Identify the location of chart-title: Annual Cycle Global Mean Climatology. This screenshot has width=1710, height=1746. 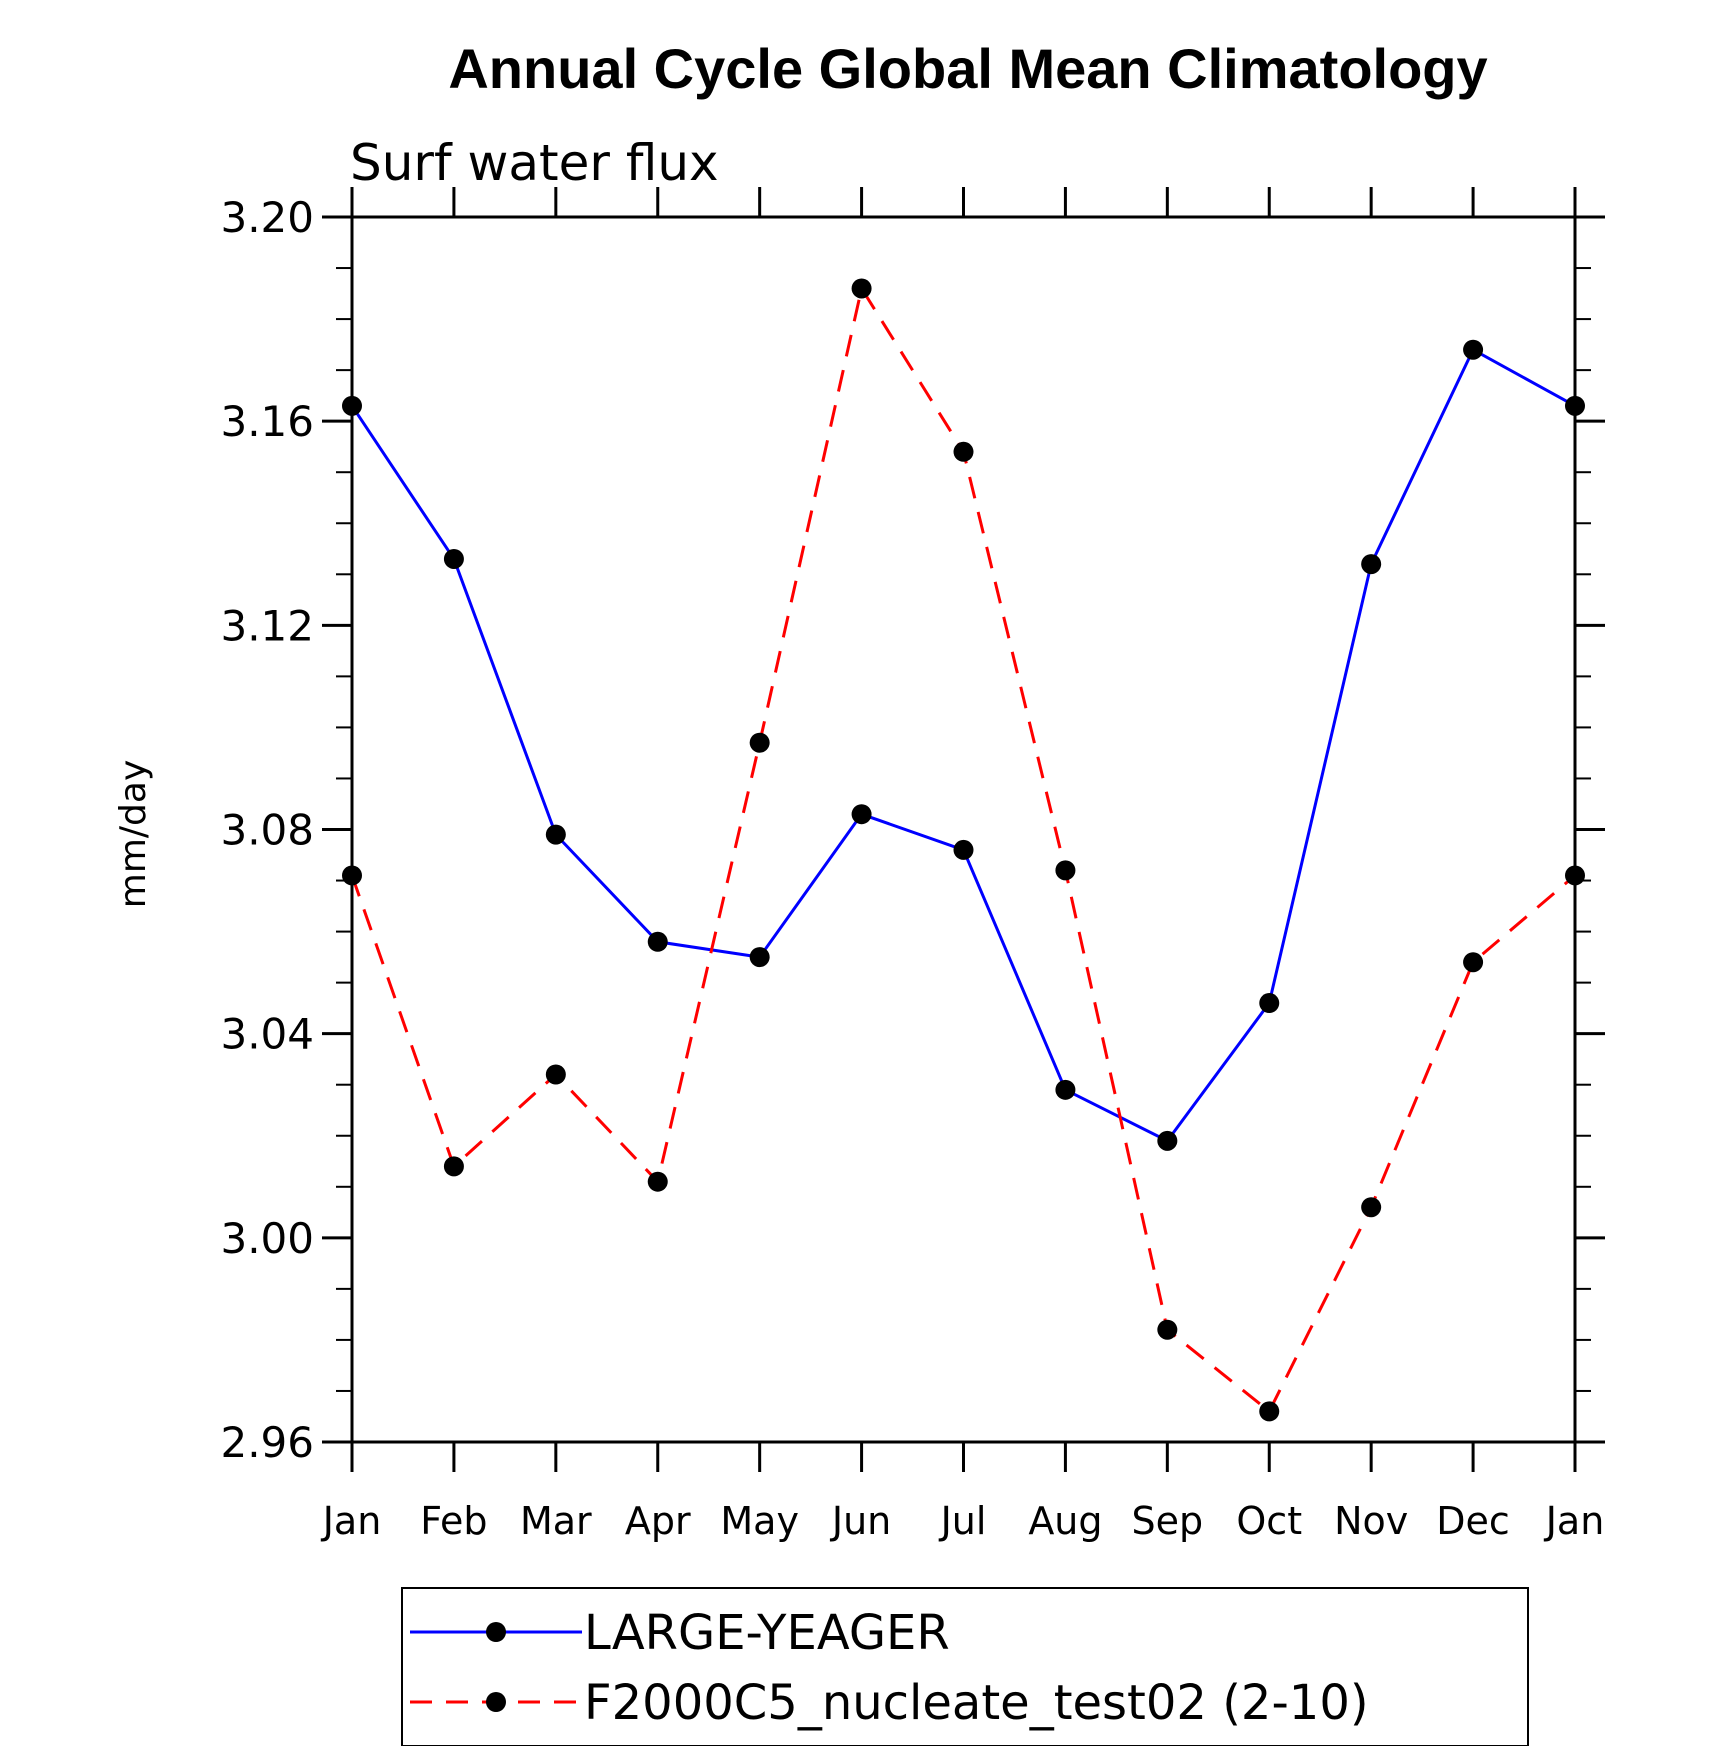
(967, 68).